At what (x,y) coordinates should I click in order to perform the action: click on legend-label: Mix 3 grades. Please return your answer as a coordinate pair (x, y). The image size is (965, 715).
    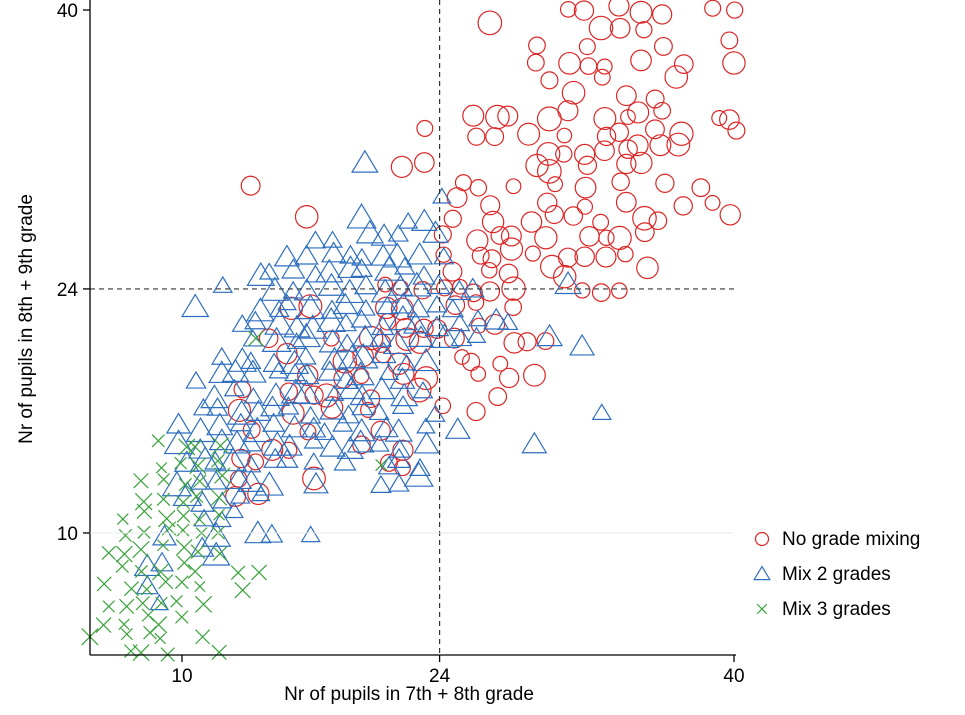
    Looking at the image, I should click on (836, 609).